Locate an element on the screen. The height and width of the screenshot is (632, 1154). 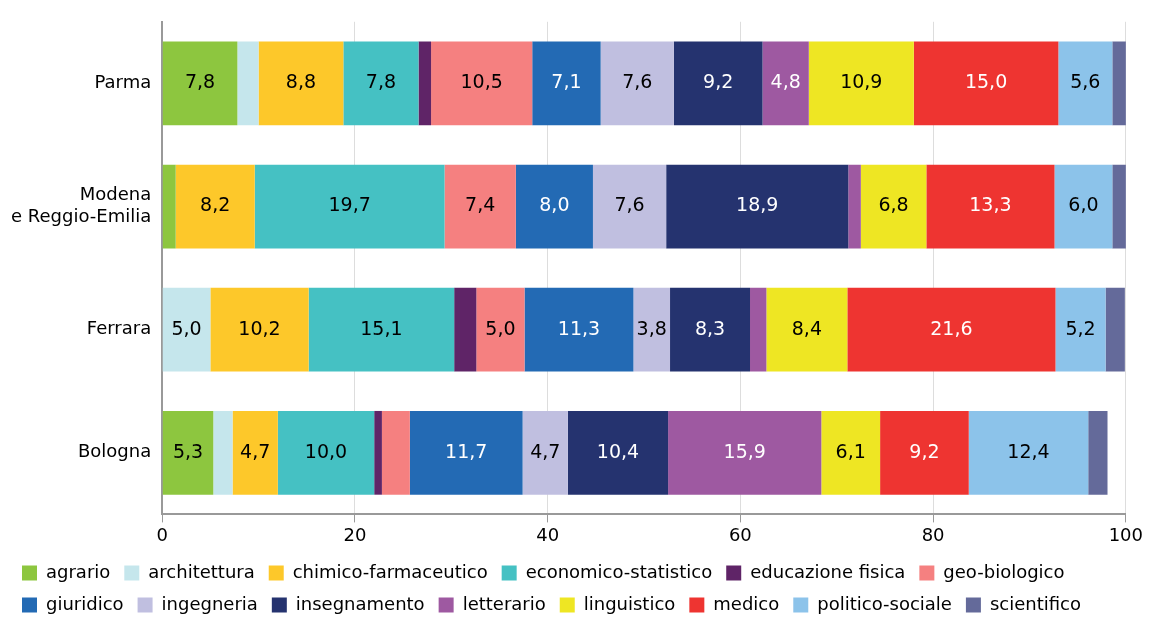
data-label: 7,1 is located at coordinates (566, 81).